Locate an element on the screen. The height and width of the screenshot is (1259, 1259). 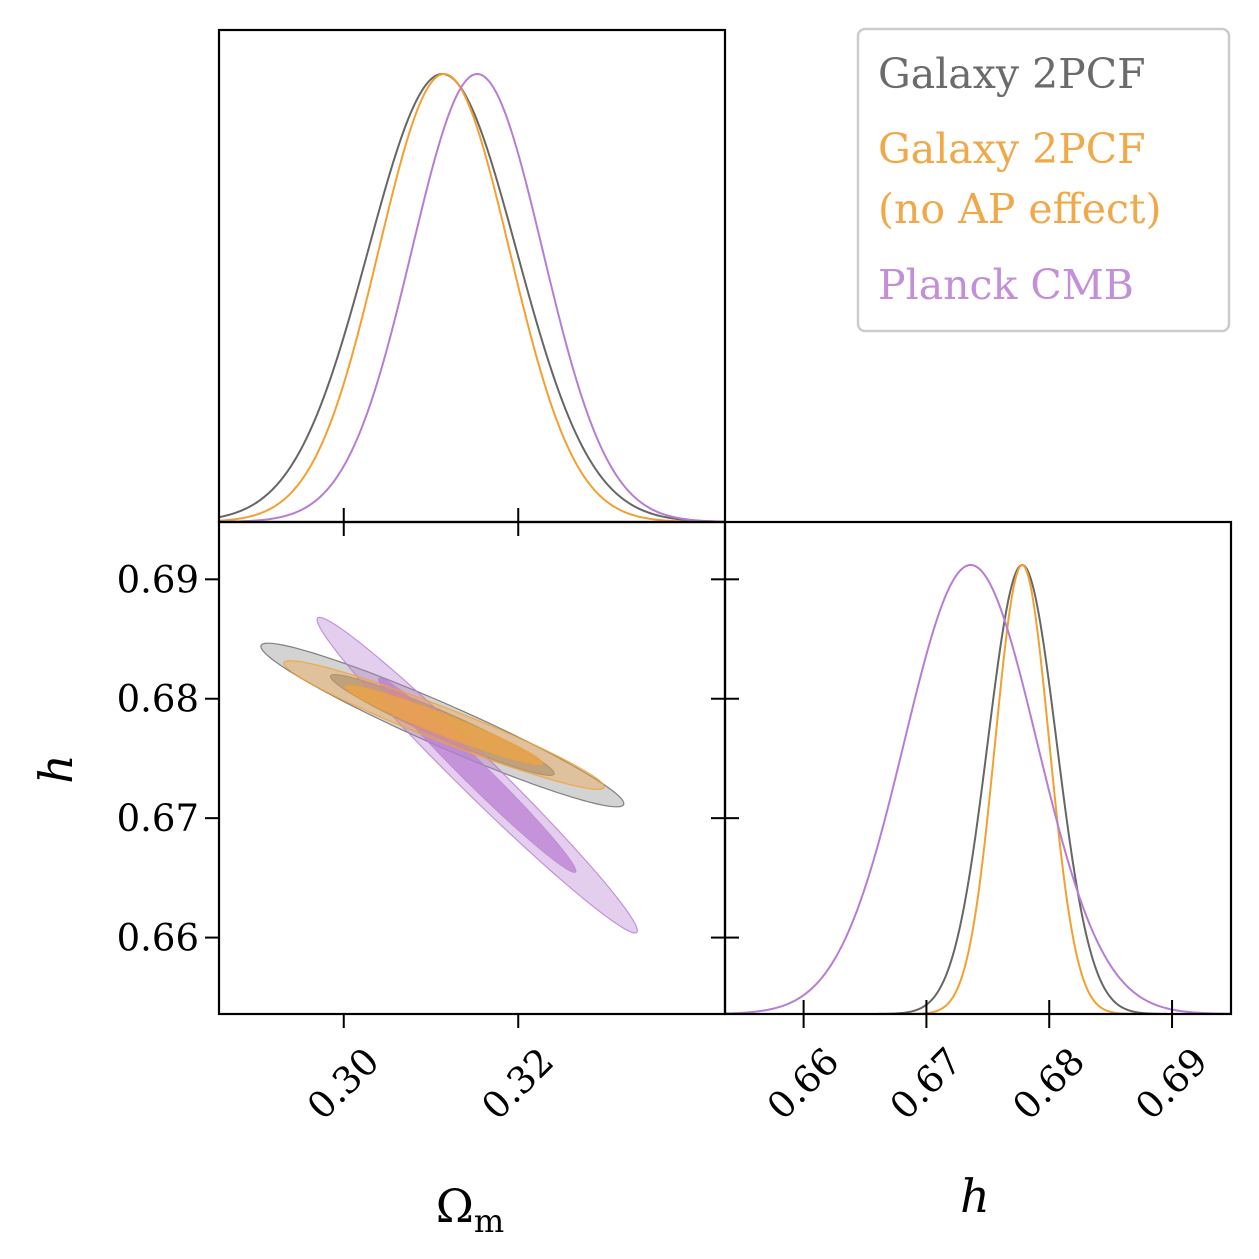
marginal-omega-m-curve-planck-cmb is located at coordinates (472, 297).